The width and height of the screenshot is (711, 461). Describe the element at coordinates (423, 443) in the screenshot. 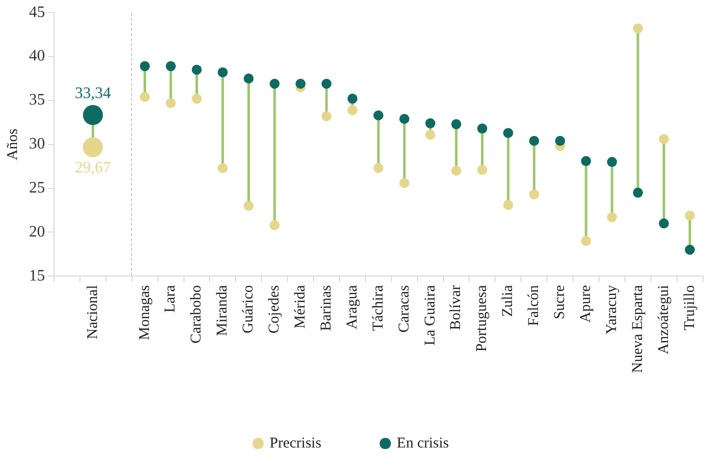

I see `legend-label: En crisis` at that location.